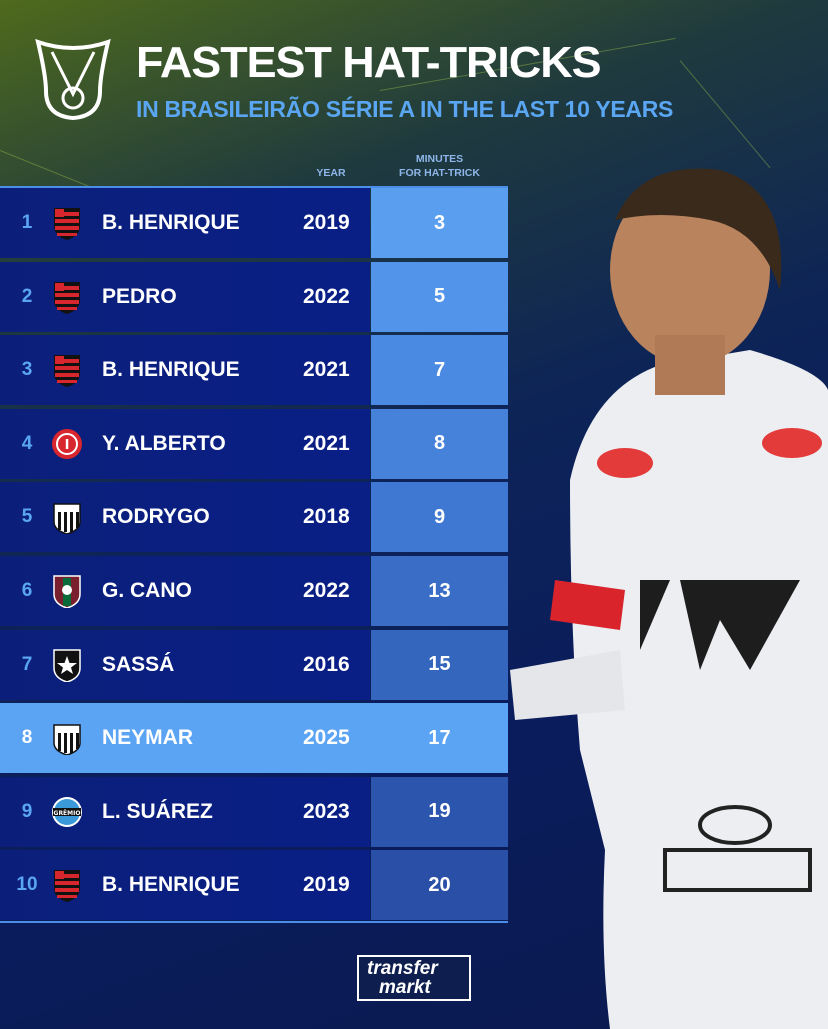  What do you see at coordinates (369, 62) in the screenshot?
I see `page-title: FASTEST HAT-TRICKS` at bounding box center [369, 62].